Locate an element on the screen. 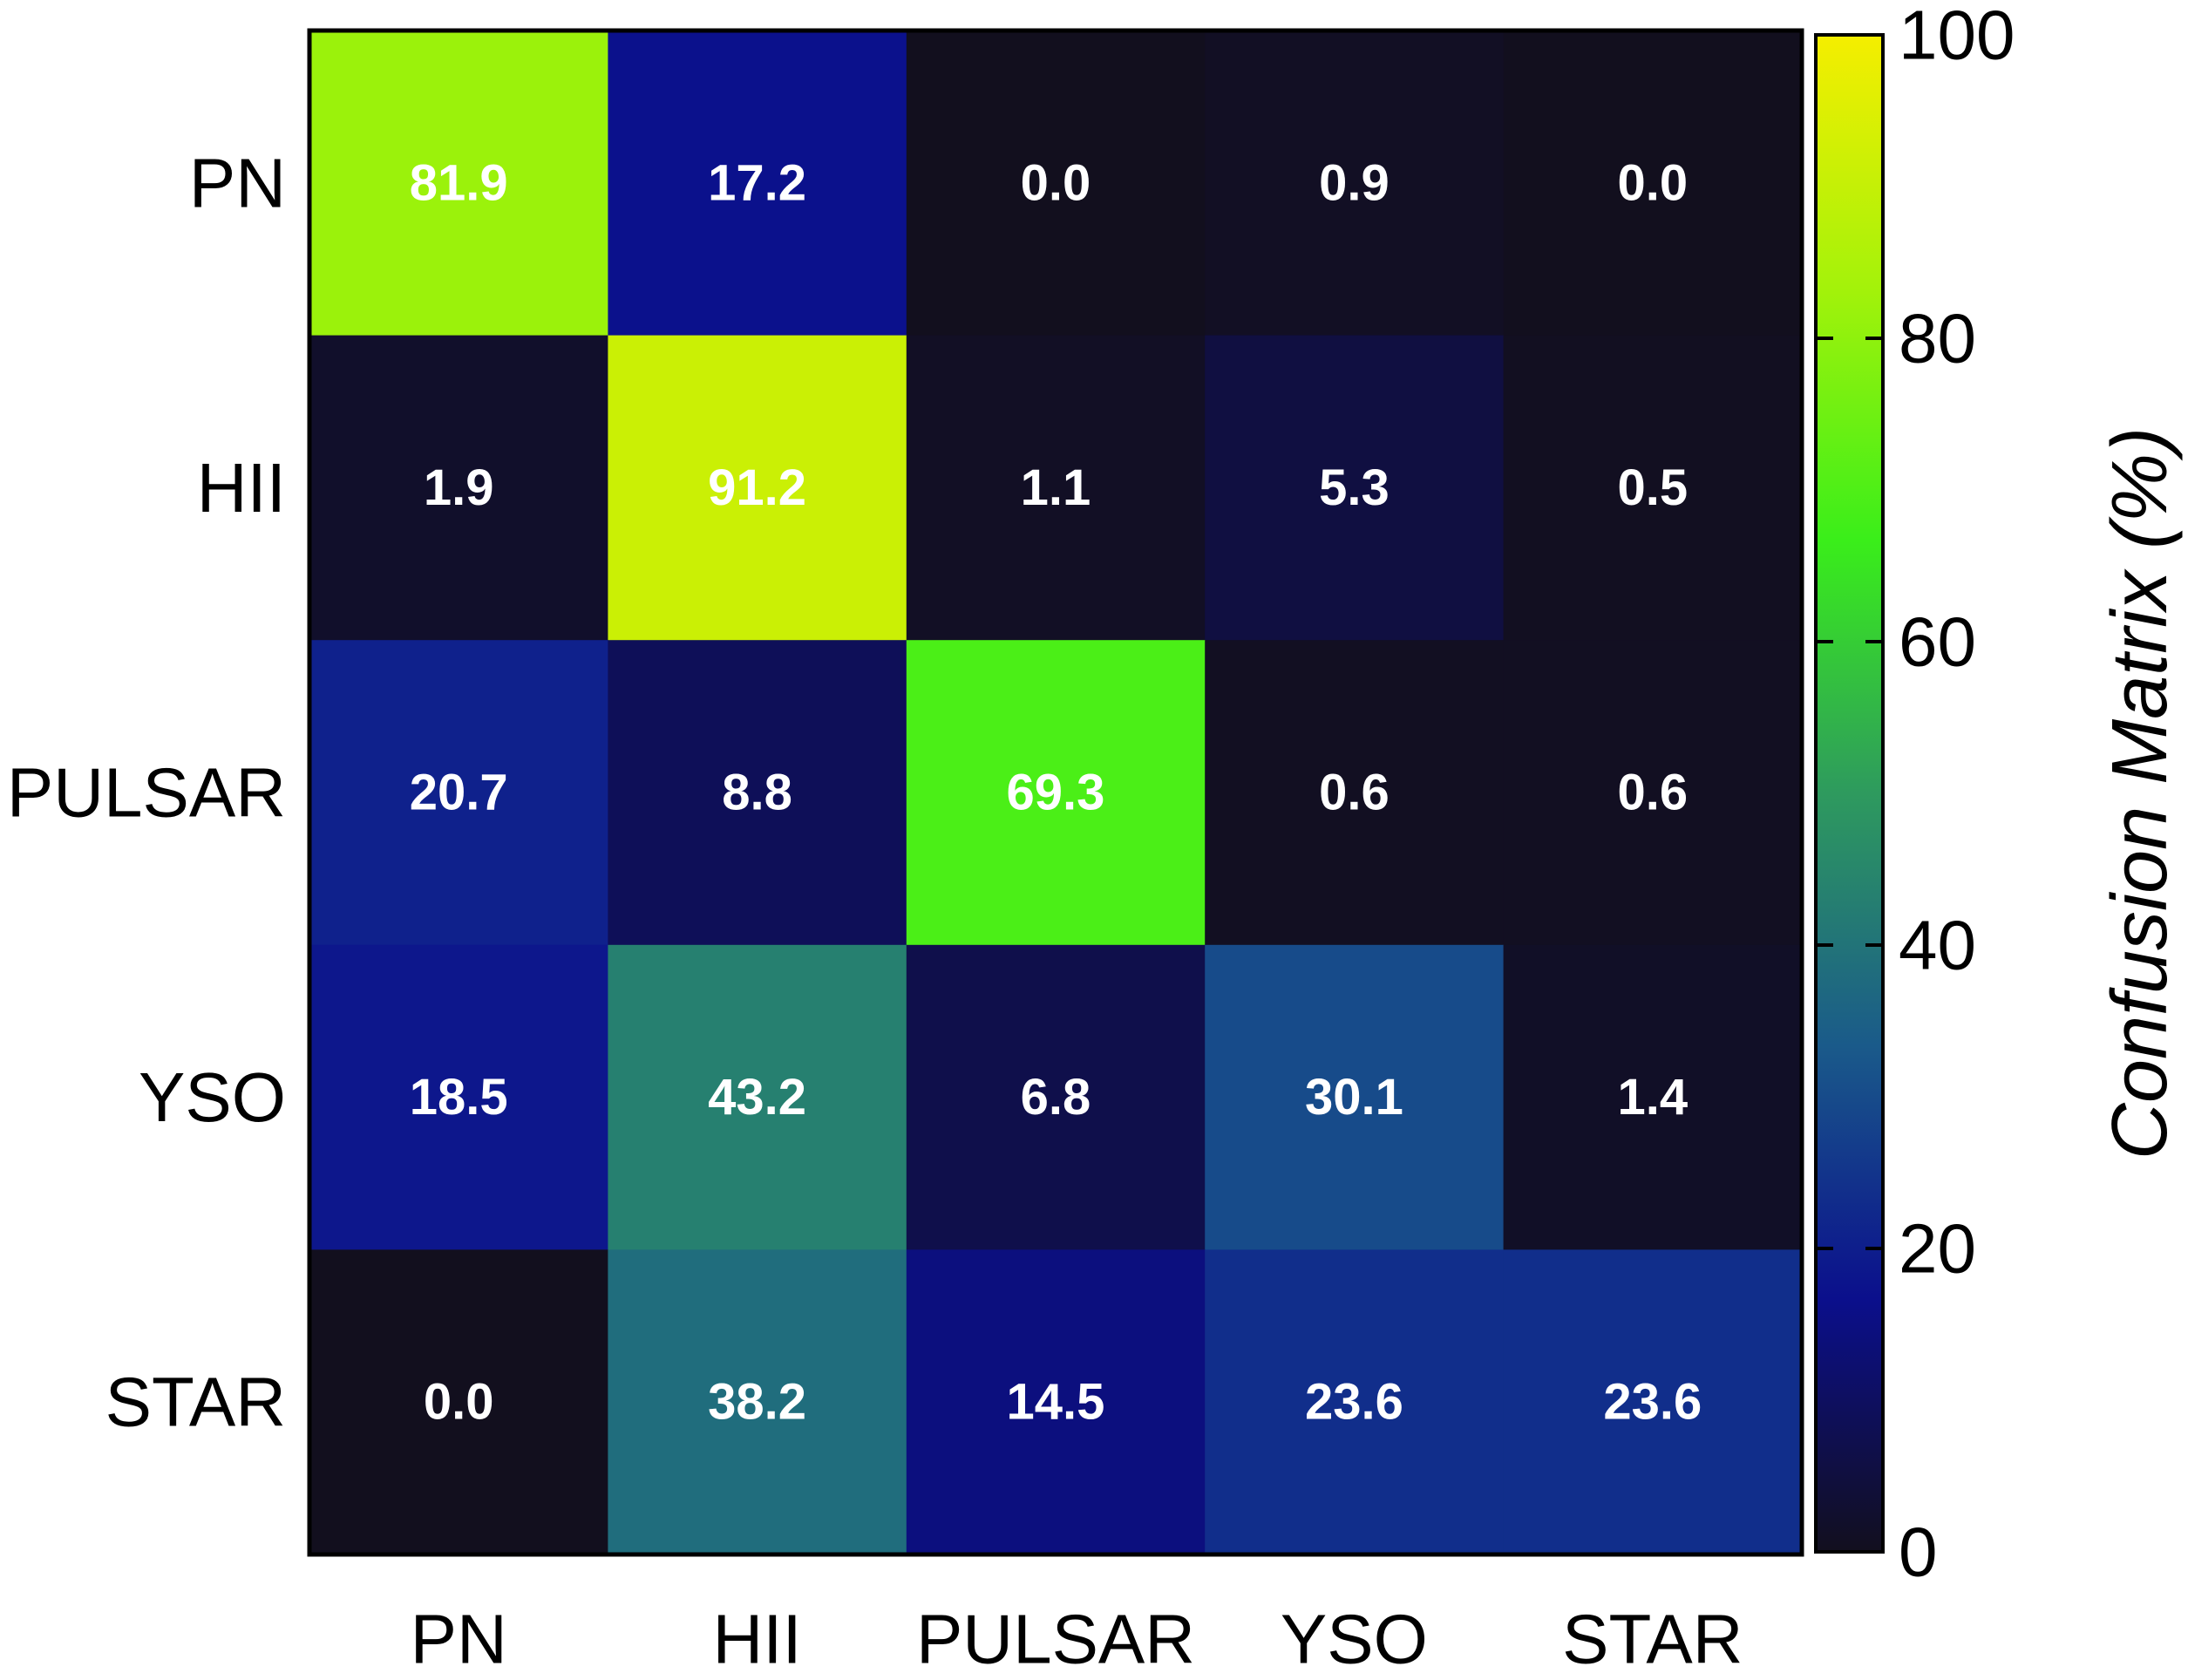 The image size is (2188, 1680). column-label-pn: PN is located at coordinates (459, 1639).